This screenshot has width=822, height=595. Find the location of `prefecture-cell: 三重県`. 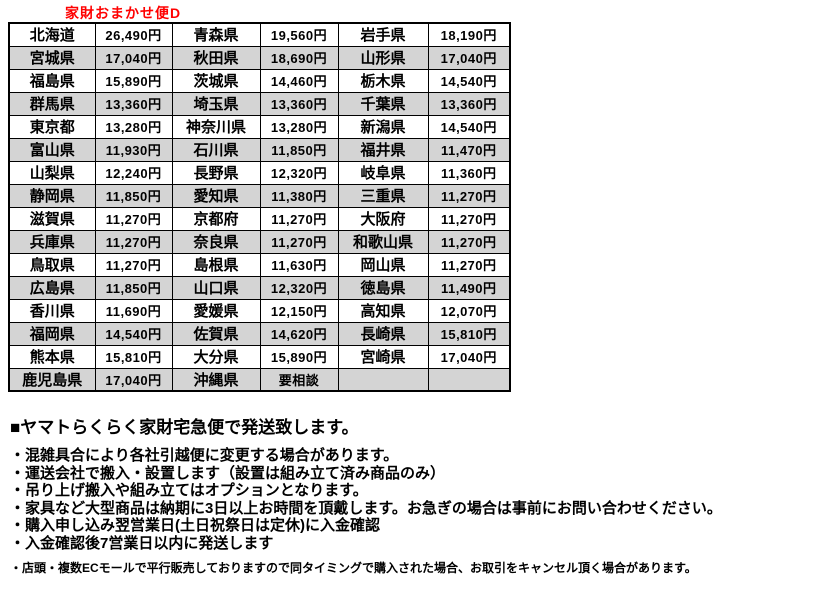

prefecture-cell: 三重県 is located at coordinates (383, 195).